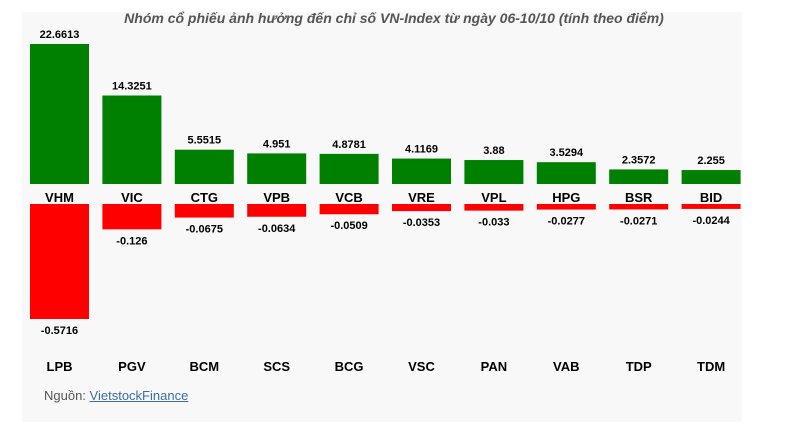  I want to click on negative-value-label: -0.0675, so click(204, 230).